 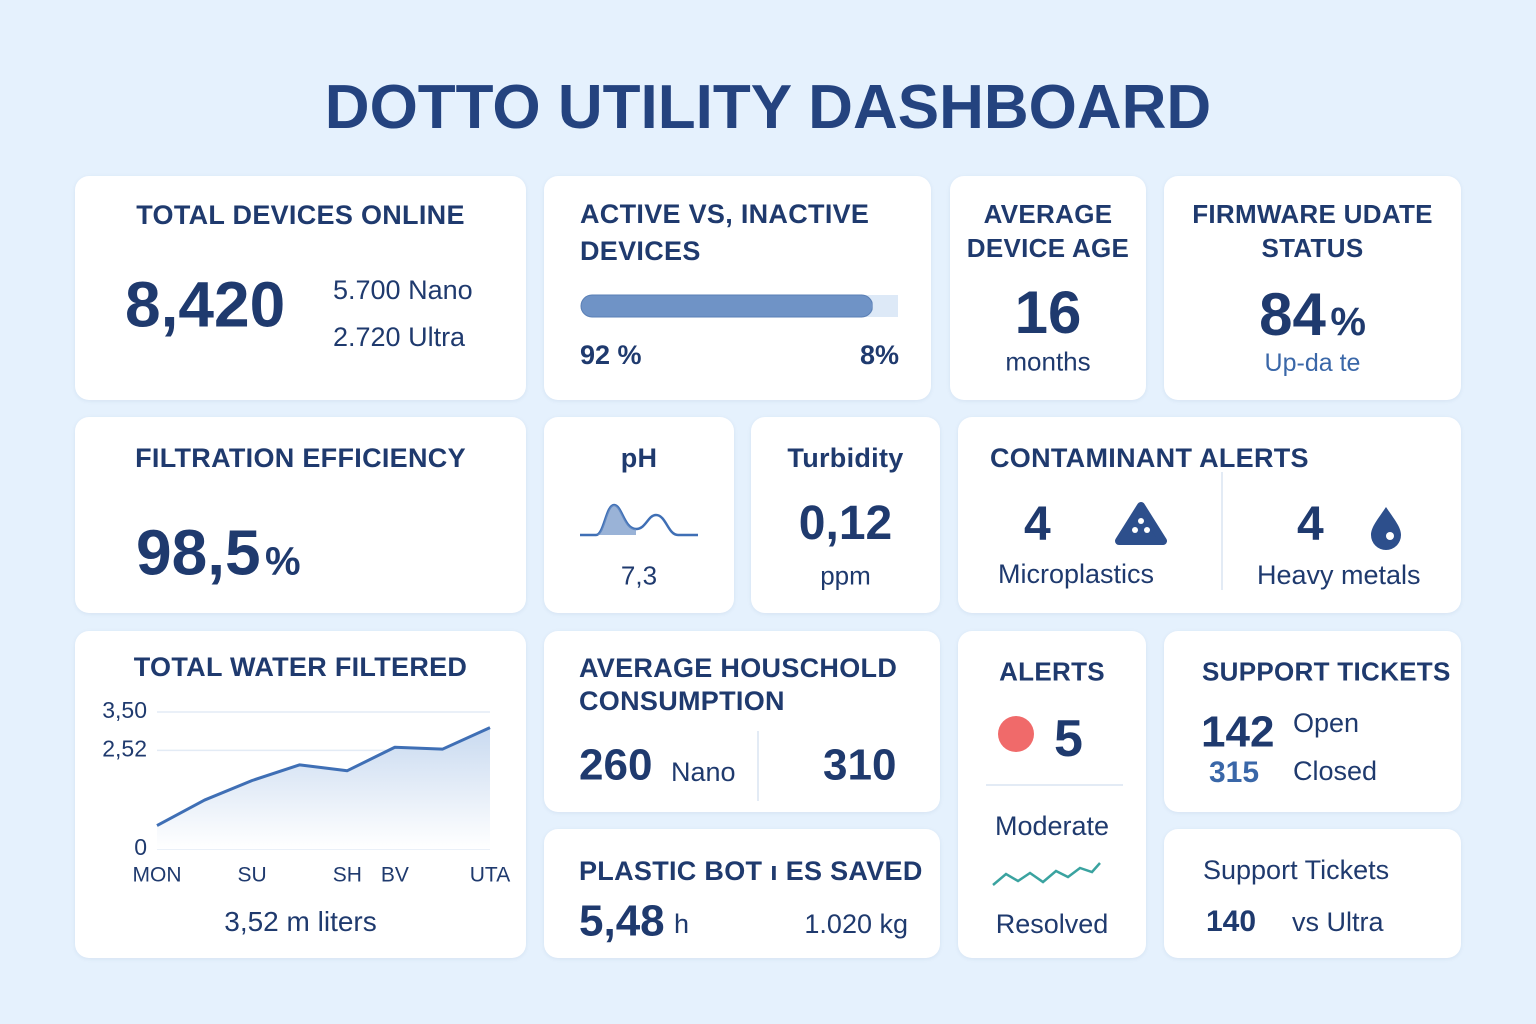 I want to click on status: Up-da te, so click(x=1312, y=363).